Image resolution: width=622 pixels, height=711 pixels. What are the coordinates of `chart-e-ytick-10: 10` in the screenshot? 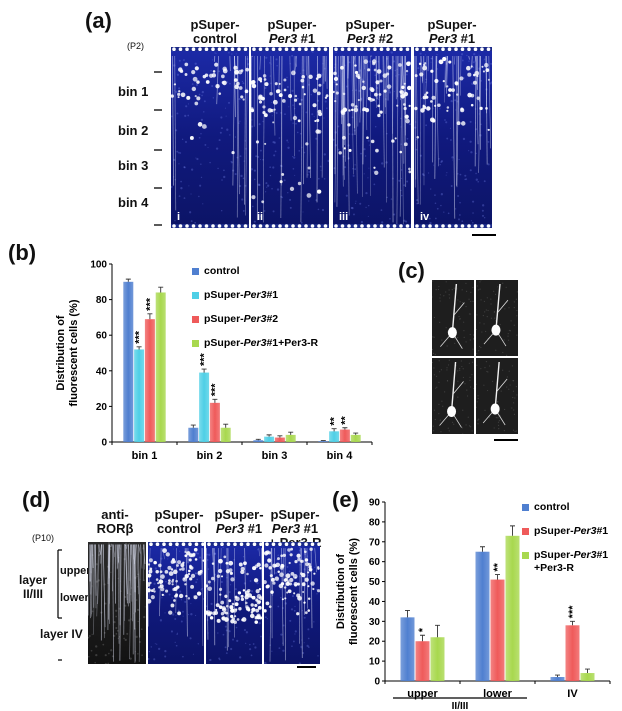 It's located at (375, 662).